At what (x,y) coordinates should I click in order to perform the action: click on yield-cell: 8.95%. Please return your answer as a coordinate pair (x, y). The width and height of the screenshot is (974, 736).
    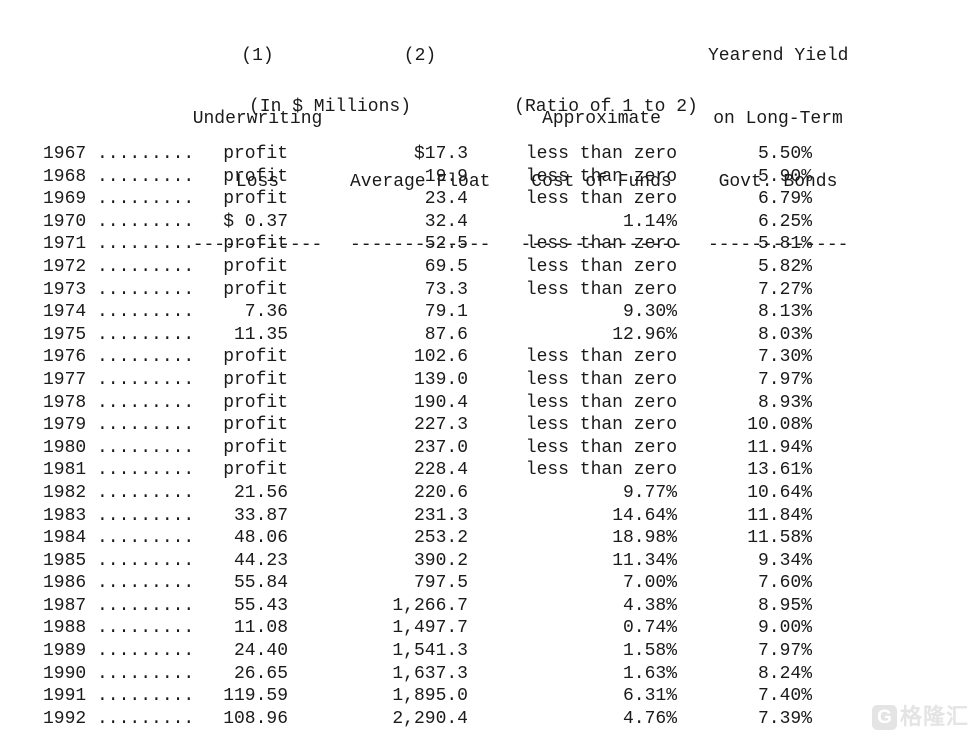
    Looking at the image, I should click on (784, 605).